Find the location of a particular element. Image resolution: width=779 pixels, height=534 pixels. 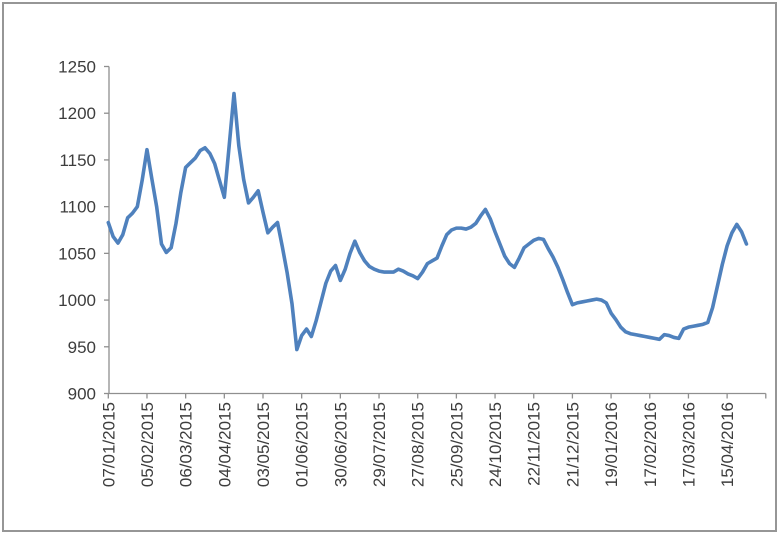

x-tick-label: 21/12/2015 is located at coordinates (572, 444).